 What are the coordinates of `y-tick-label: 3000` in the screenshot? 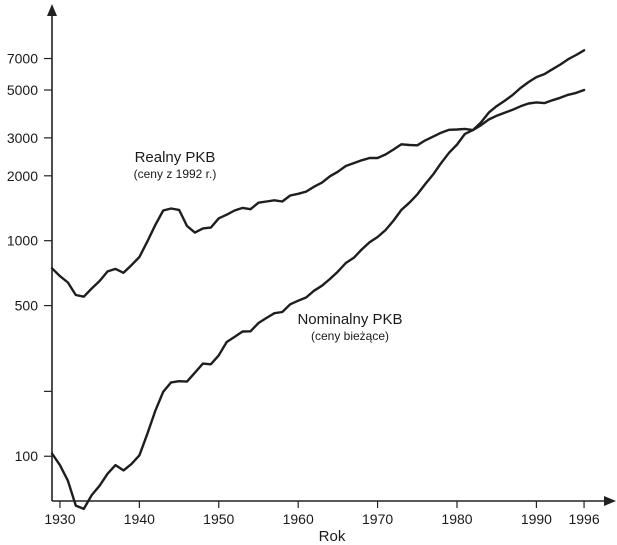 It's located at (22, 138).